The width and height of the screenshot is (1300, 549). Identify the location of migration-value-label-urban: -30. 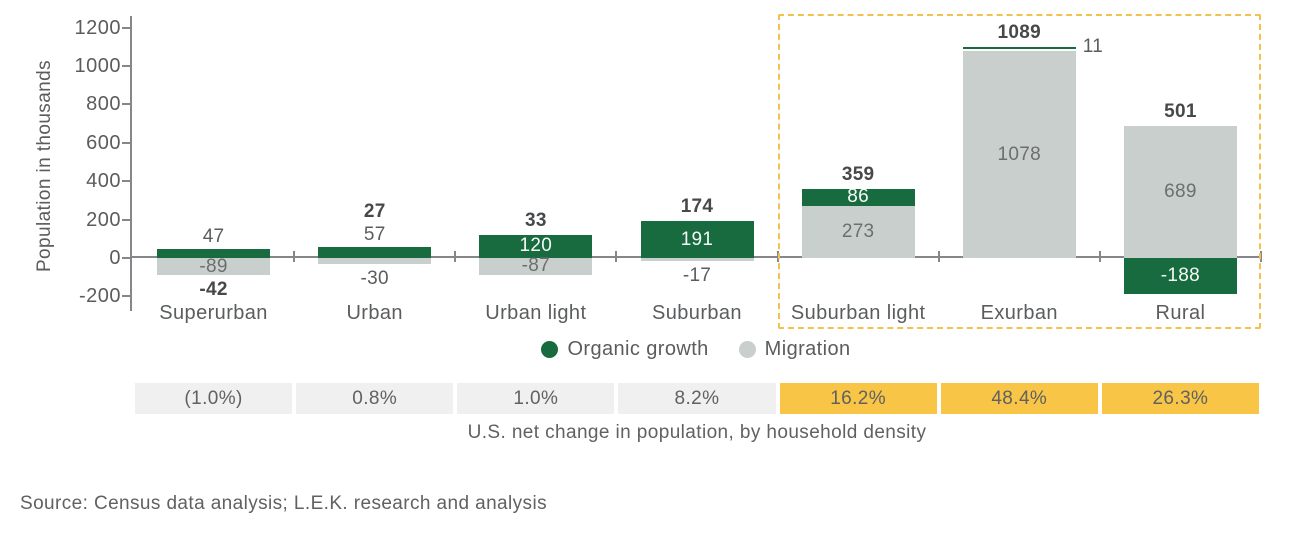
(374, 278).